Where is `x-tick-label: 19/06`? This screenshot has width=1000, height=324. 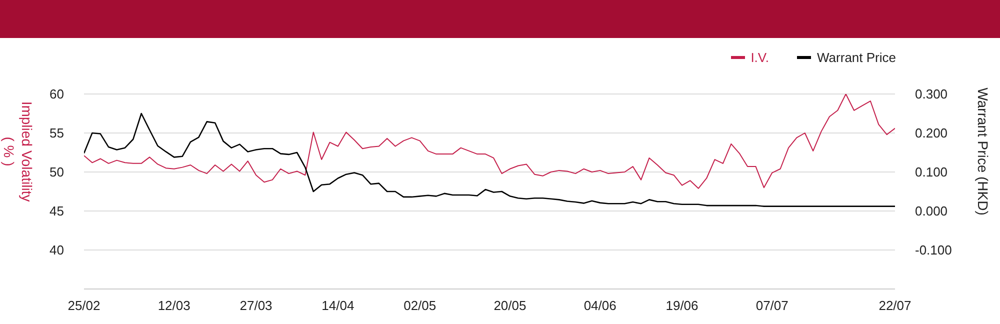
x-tick-label: 19/06 is located at coordinates (682, 306).